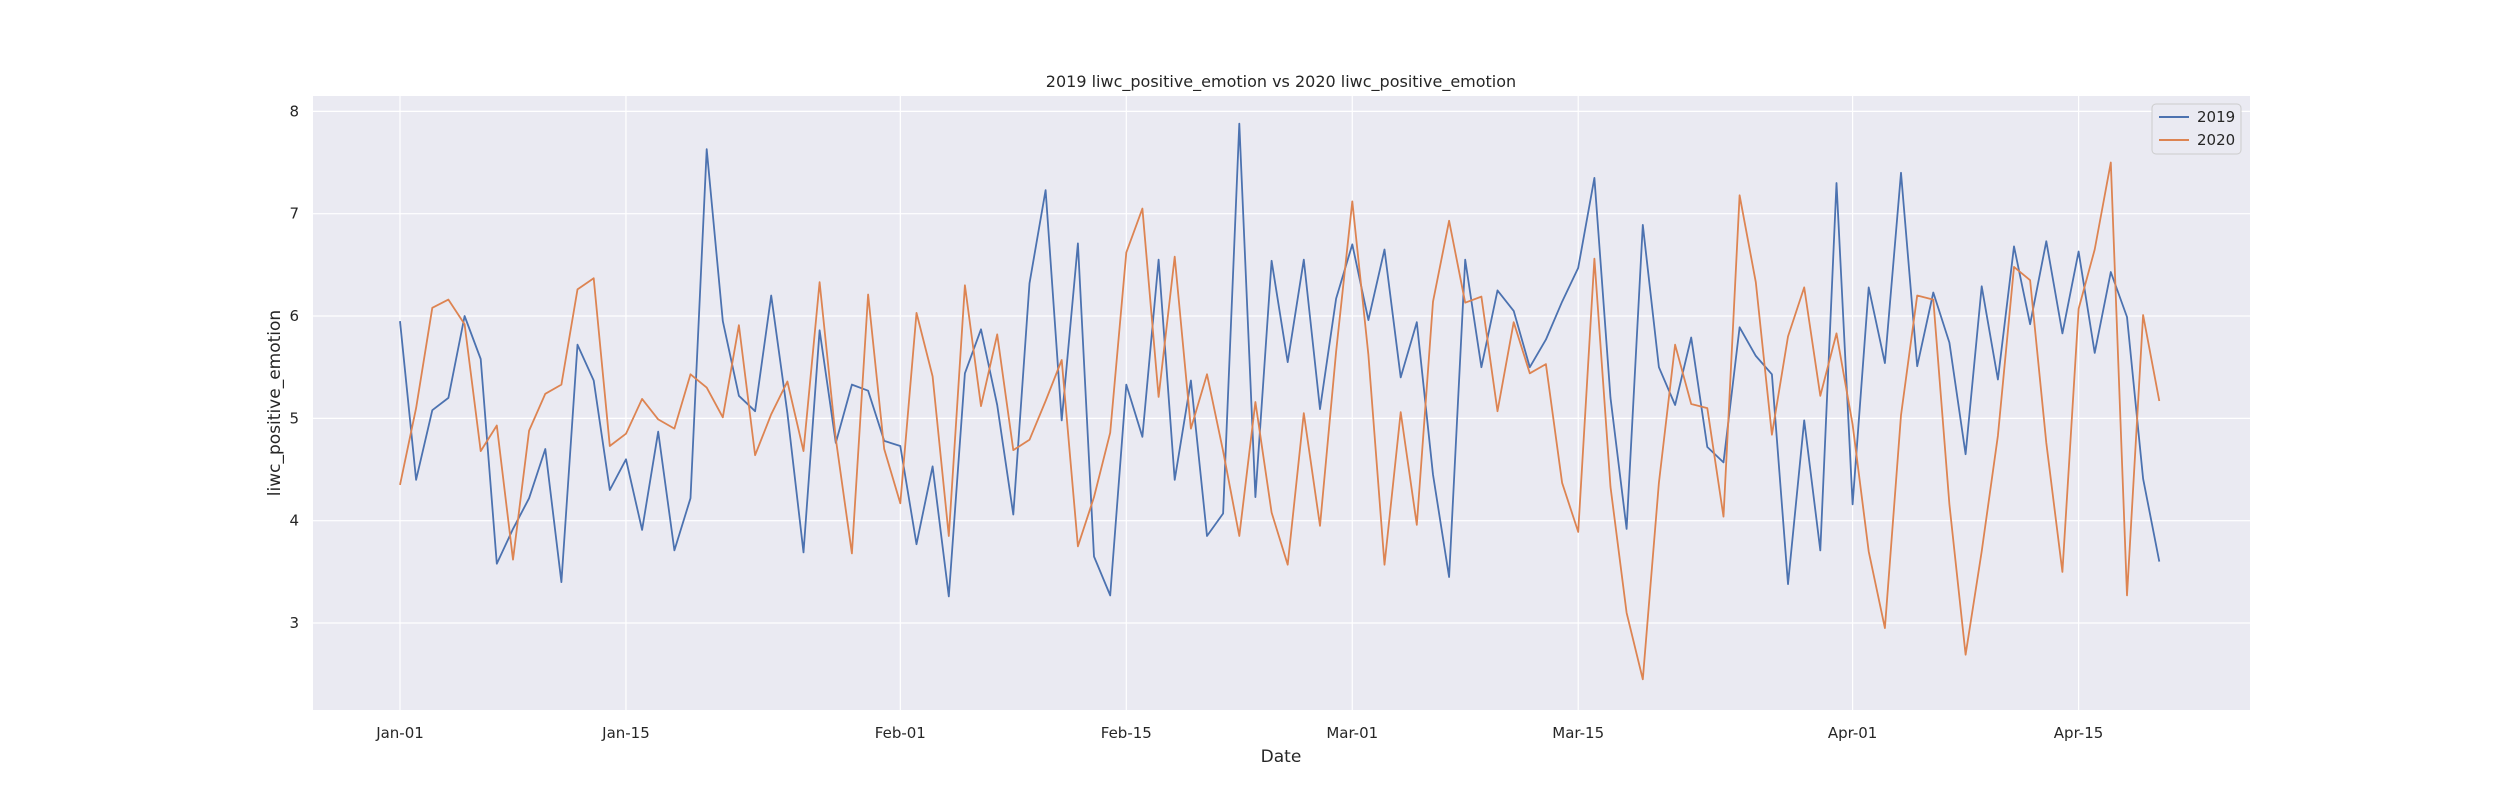  What do you see at coordinates (275, 403) in the screenshot?
I see `y-axis-label: liwc_positive_emotion` at bounding box center [275, 403].